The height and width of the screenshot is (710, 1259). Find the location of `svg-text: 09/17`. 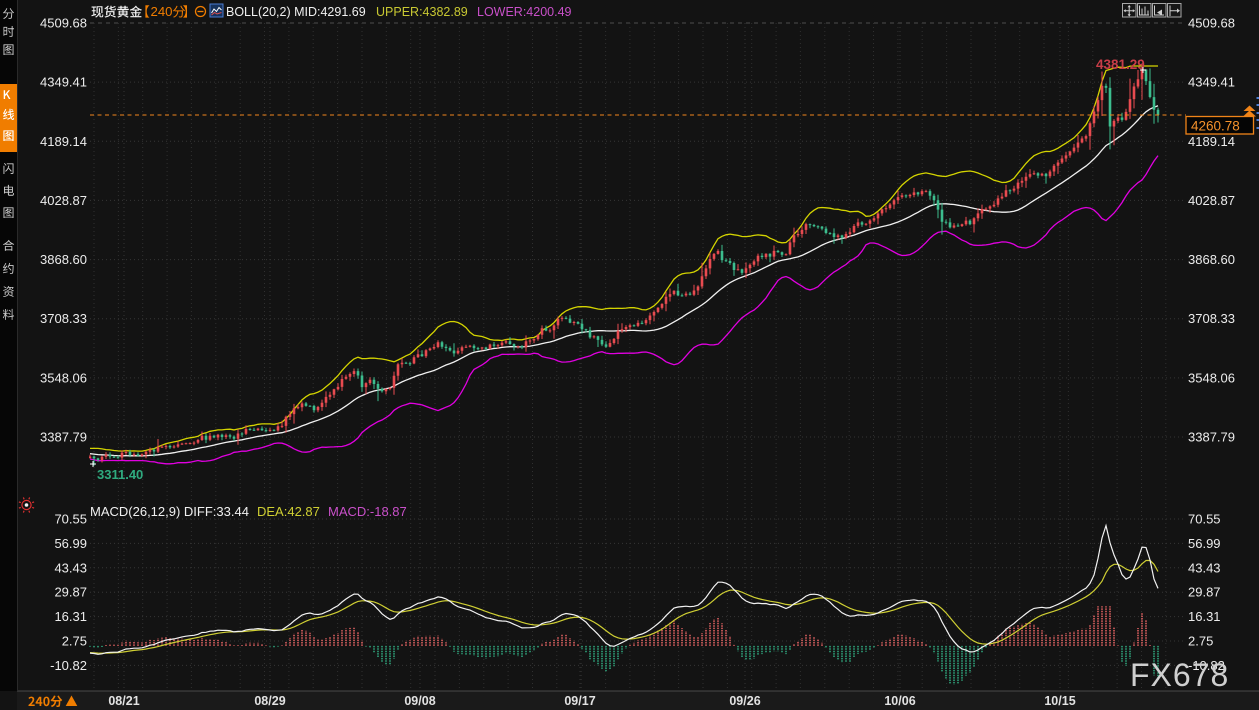

svg-text: 09/17 is located at coordinates (579, 701).